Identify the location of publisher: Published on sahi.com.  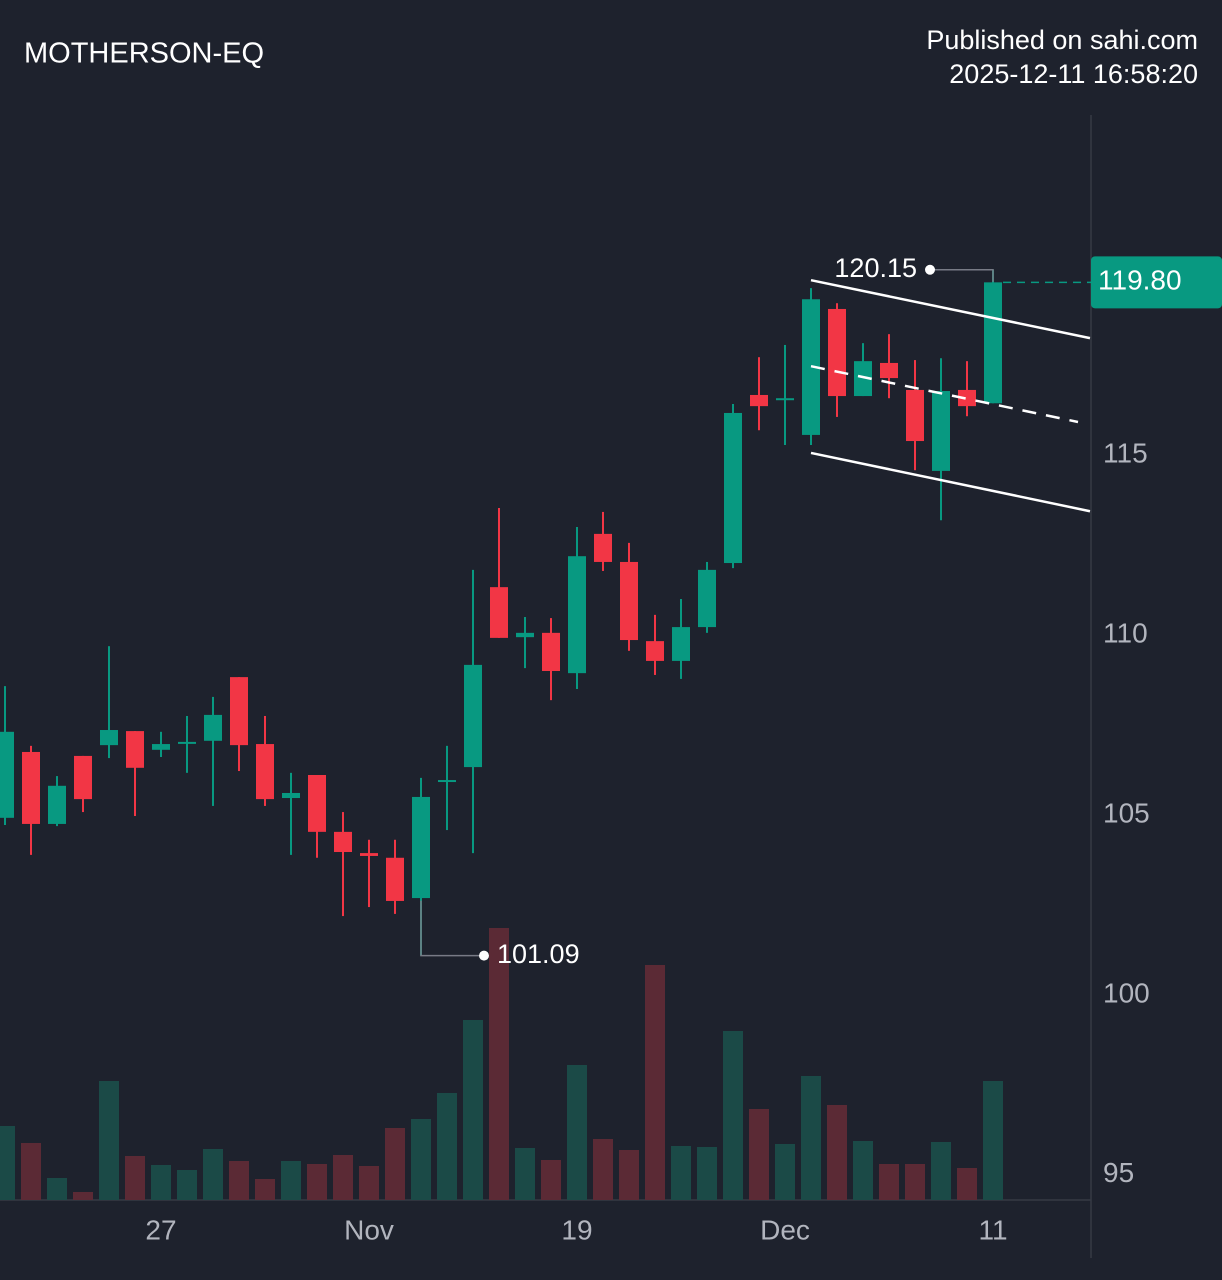
(1062, 40).